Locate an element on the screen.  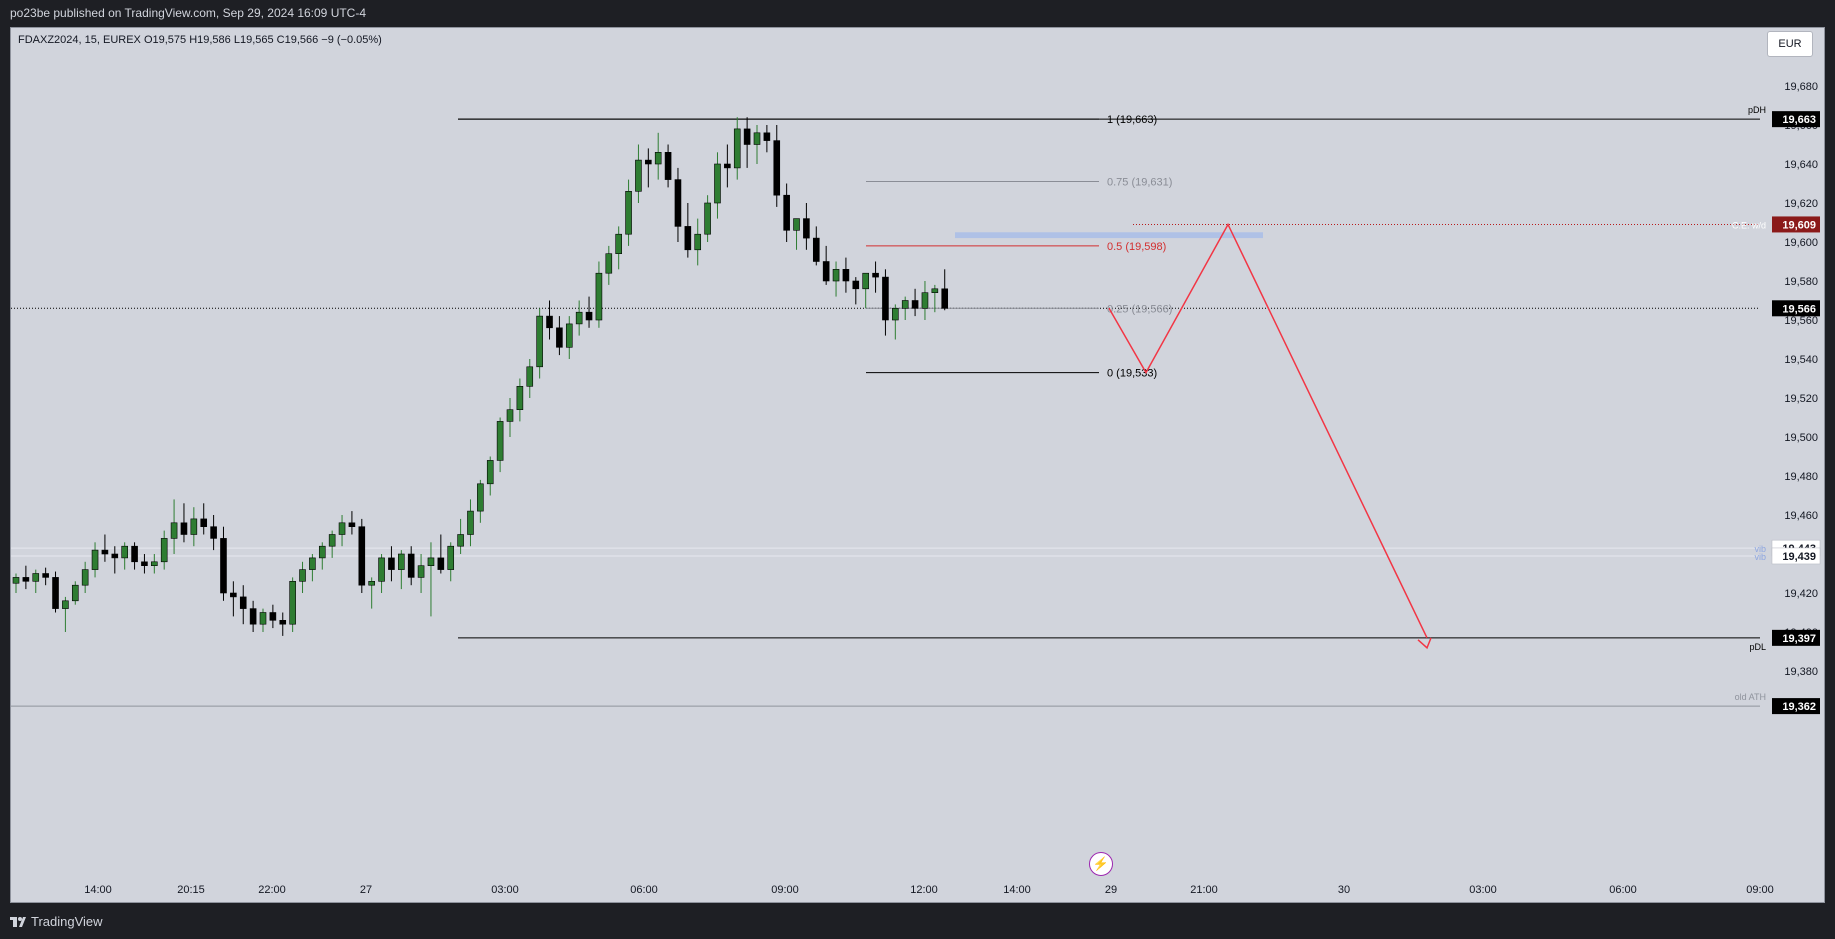
projection-path is located at coordinates (1268, 430).